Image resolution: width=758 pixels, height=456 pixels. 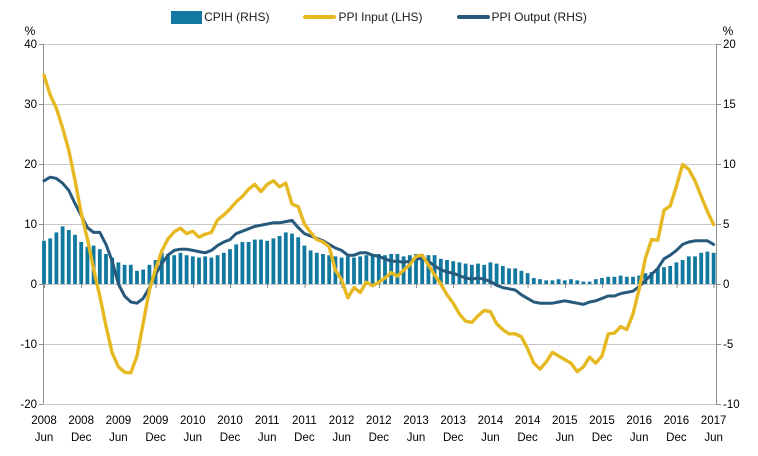 What do you see at coordinates (729, 45) in the screenshot?
I see `right-tick-label: 20` at bounding box center [729, 45].